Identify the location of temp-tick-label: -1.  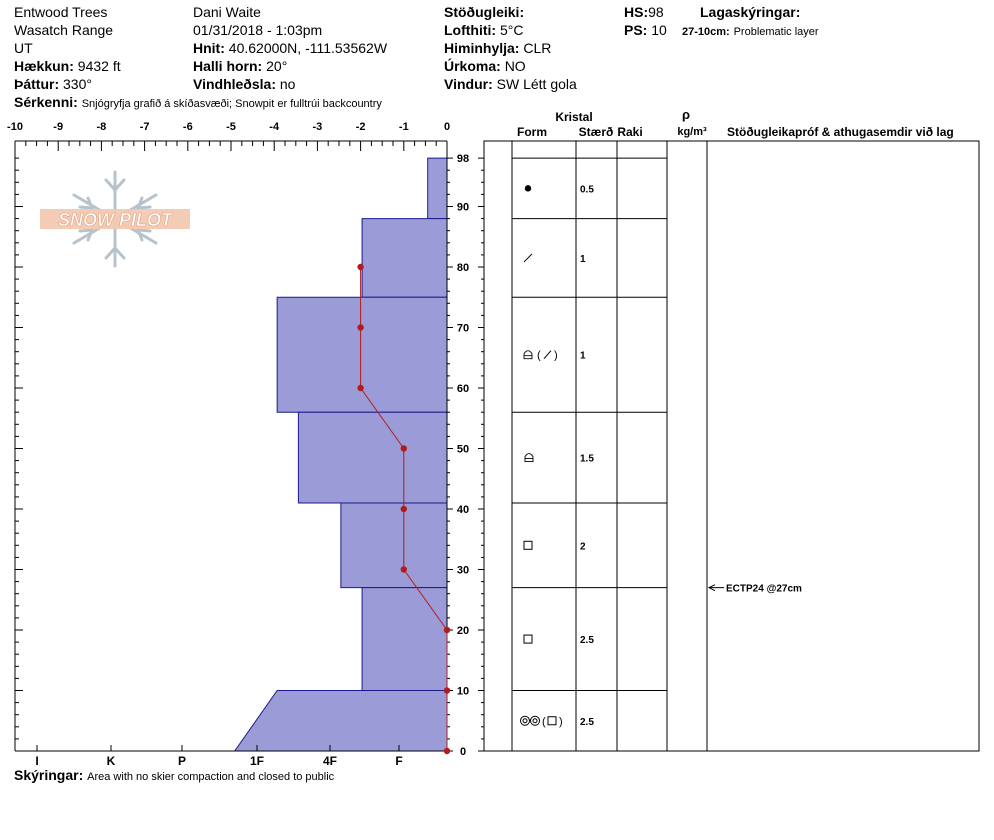
(404, 127).